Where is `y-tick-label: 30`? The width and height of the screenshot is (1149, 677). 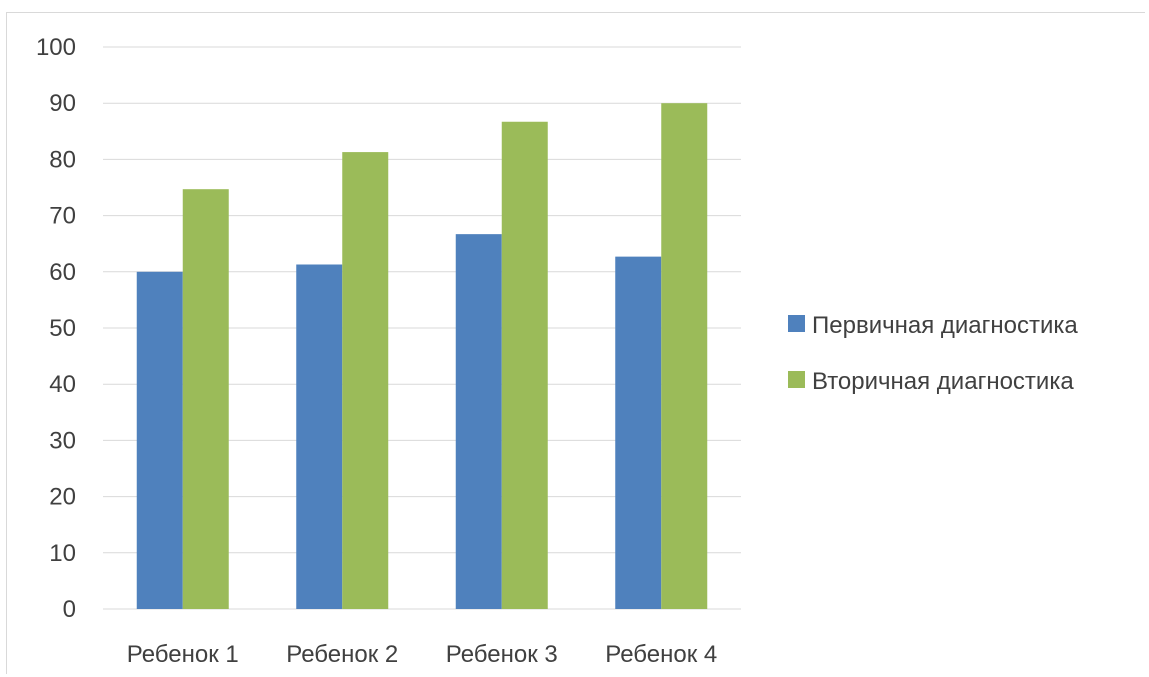
y-tick-label: 30 is located at coordinates (62, 440).